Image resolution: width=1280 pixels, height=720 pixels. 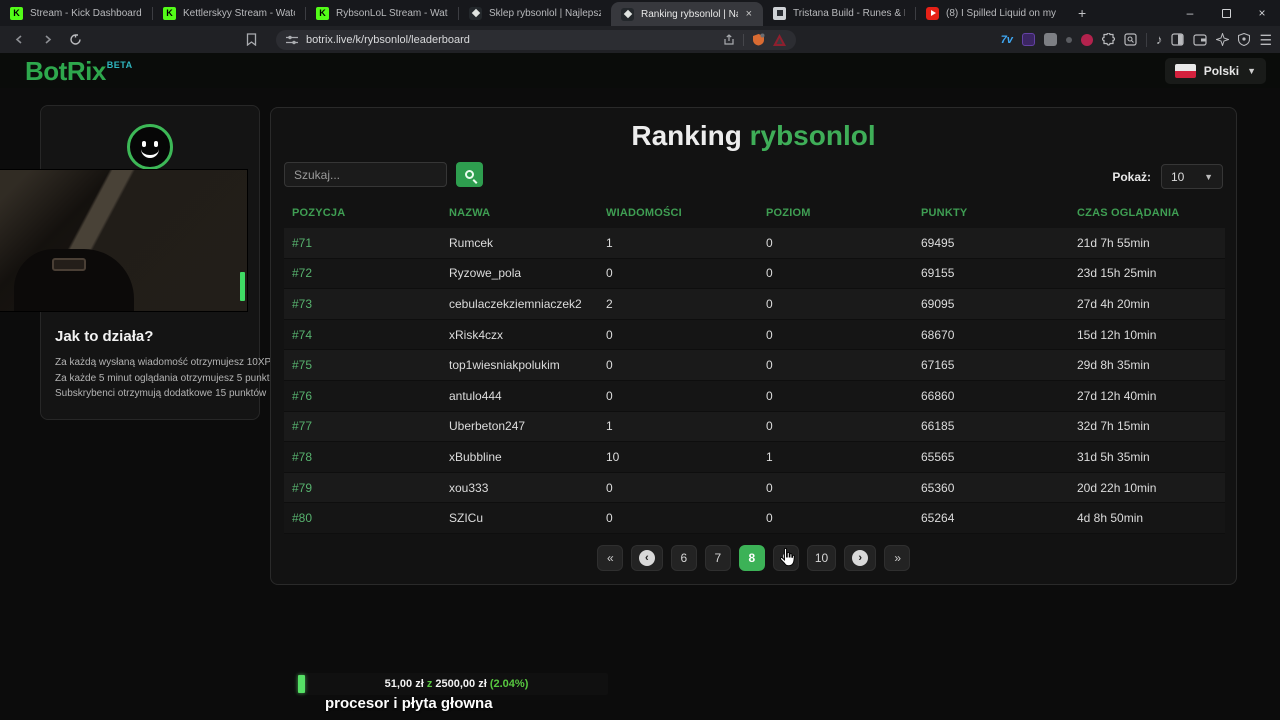 What do you see at coordinates (754, 488) in the screenshot?
I see `table-row: #79 xou333 0 0 65360 20d 22h 10min` at bounding box center [754, 488].